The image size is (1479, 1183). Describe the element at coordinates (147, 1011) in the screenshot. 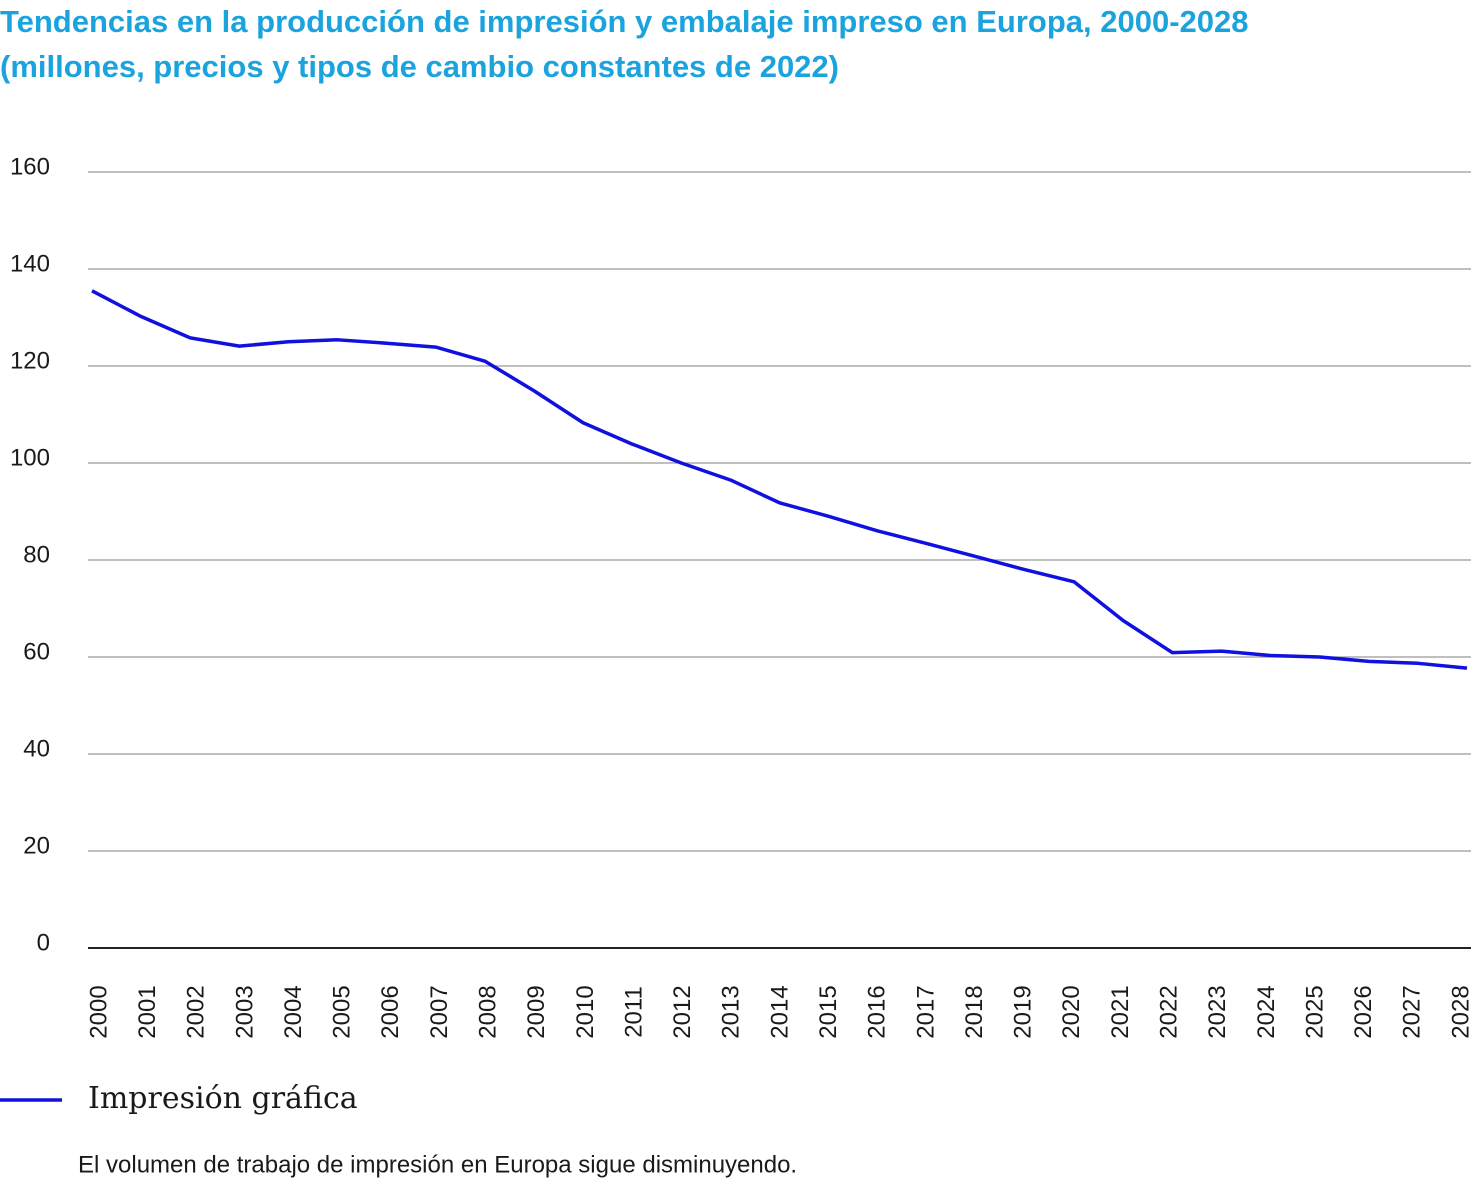

I see `x-tick-label: 2001` at that location.